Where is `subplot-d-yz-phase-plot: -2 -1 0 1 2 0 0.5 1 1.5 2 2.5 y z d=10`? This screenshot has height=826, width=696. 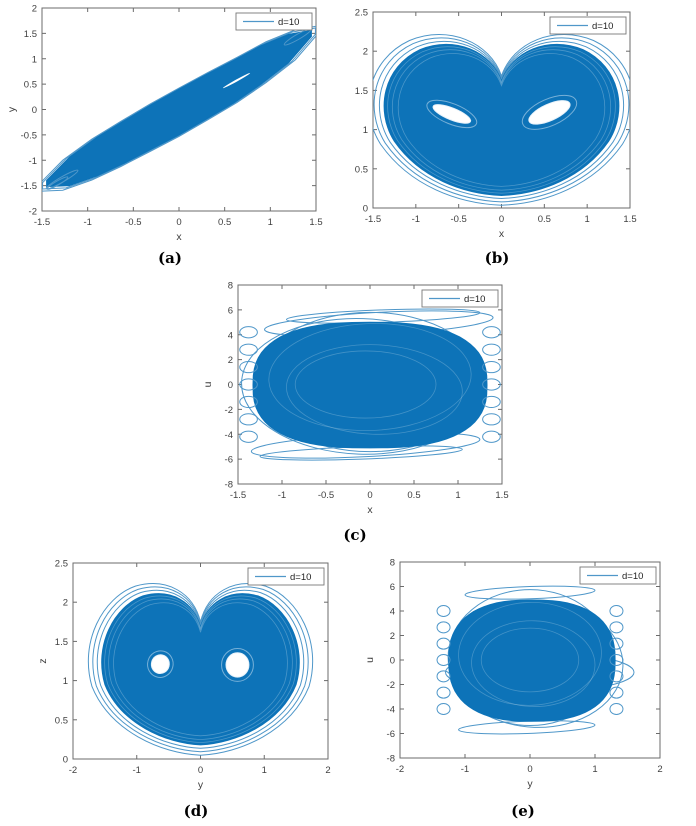
subplot-d-yz-phase-plot: -2 -1 0 1 2 0 0.5 1 1.5 2 2.5 y z d=10 is located at coordinates (185, 677).